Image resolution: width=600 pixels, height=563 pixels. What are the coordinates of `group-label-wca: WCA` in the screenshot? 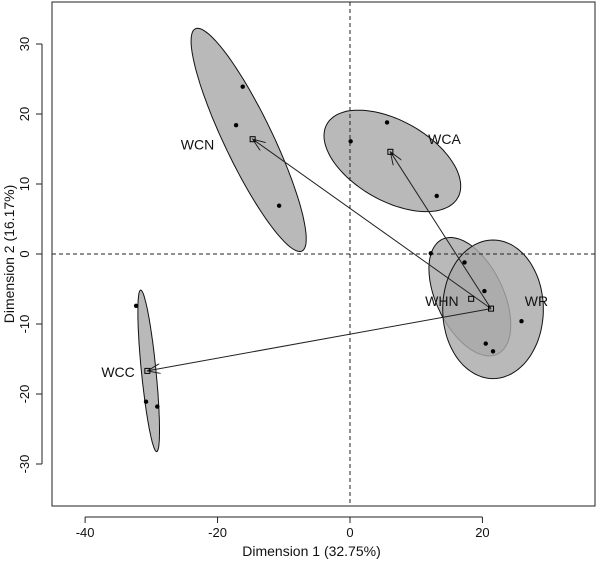 It's located at (444, 139).